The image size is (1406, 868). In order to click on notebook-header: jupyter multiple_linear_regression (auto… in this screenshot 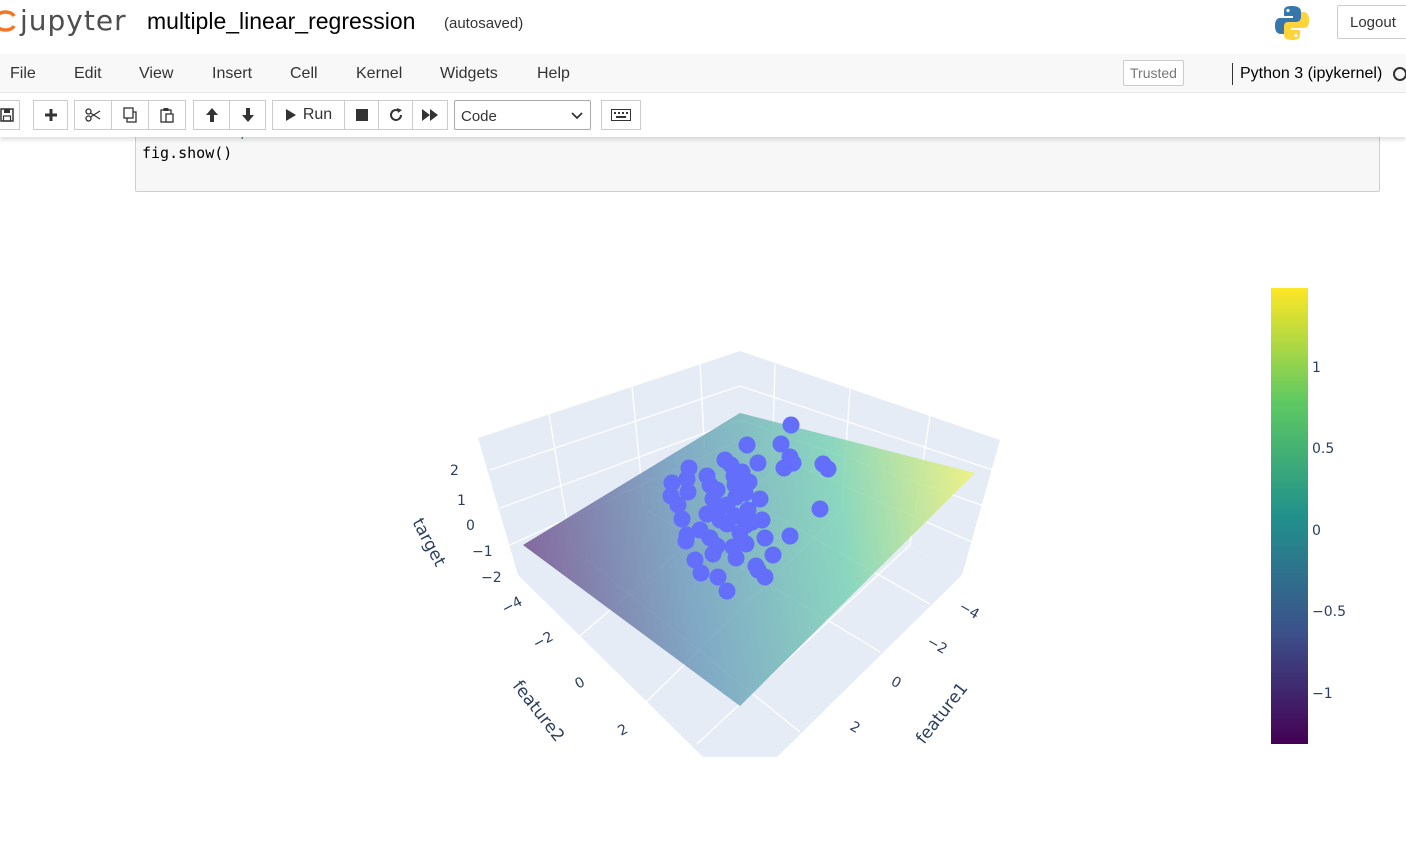, I will do `click(703, 27)`.